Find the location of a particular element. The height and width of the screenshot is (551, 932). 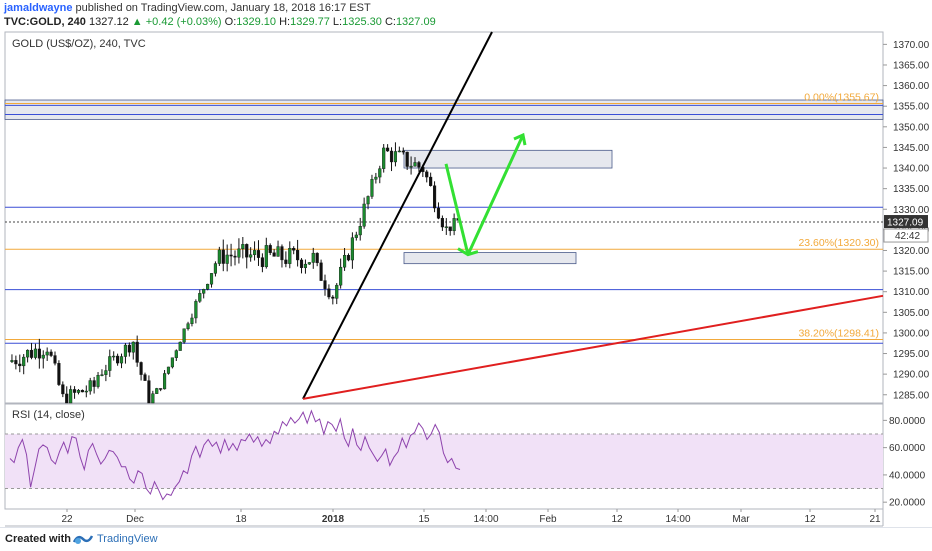

change-value: ▲ +0.42 (+0.03%) is located at coordinates (176, 22).